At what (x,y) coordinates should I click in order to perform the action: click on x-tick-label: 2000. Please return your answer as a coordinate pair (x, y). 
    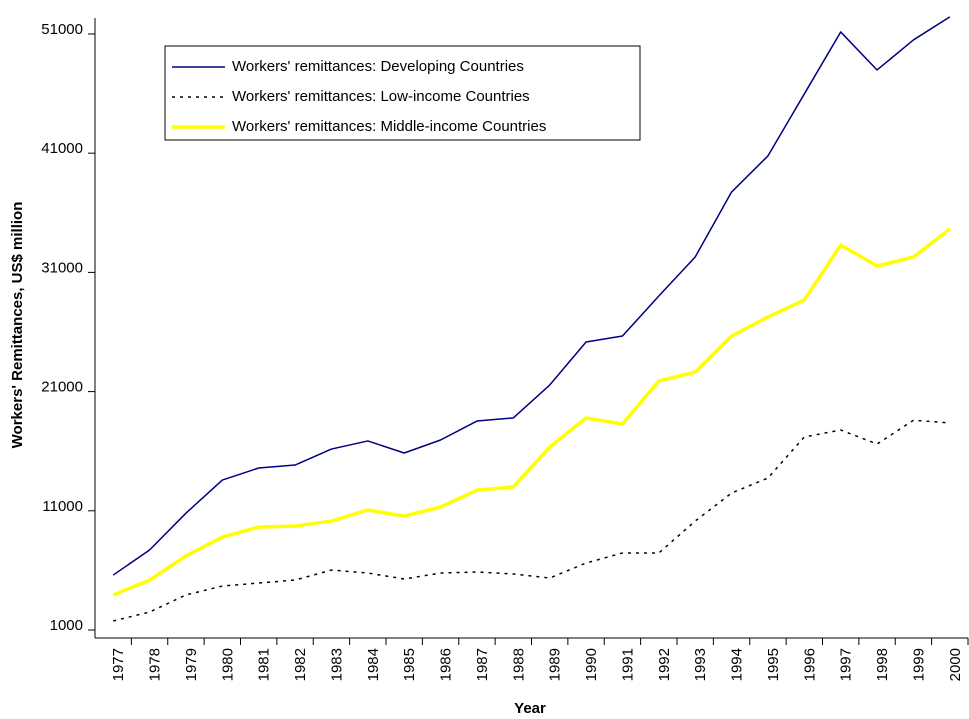
    Looking at the image, I should click on (955, 664).